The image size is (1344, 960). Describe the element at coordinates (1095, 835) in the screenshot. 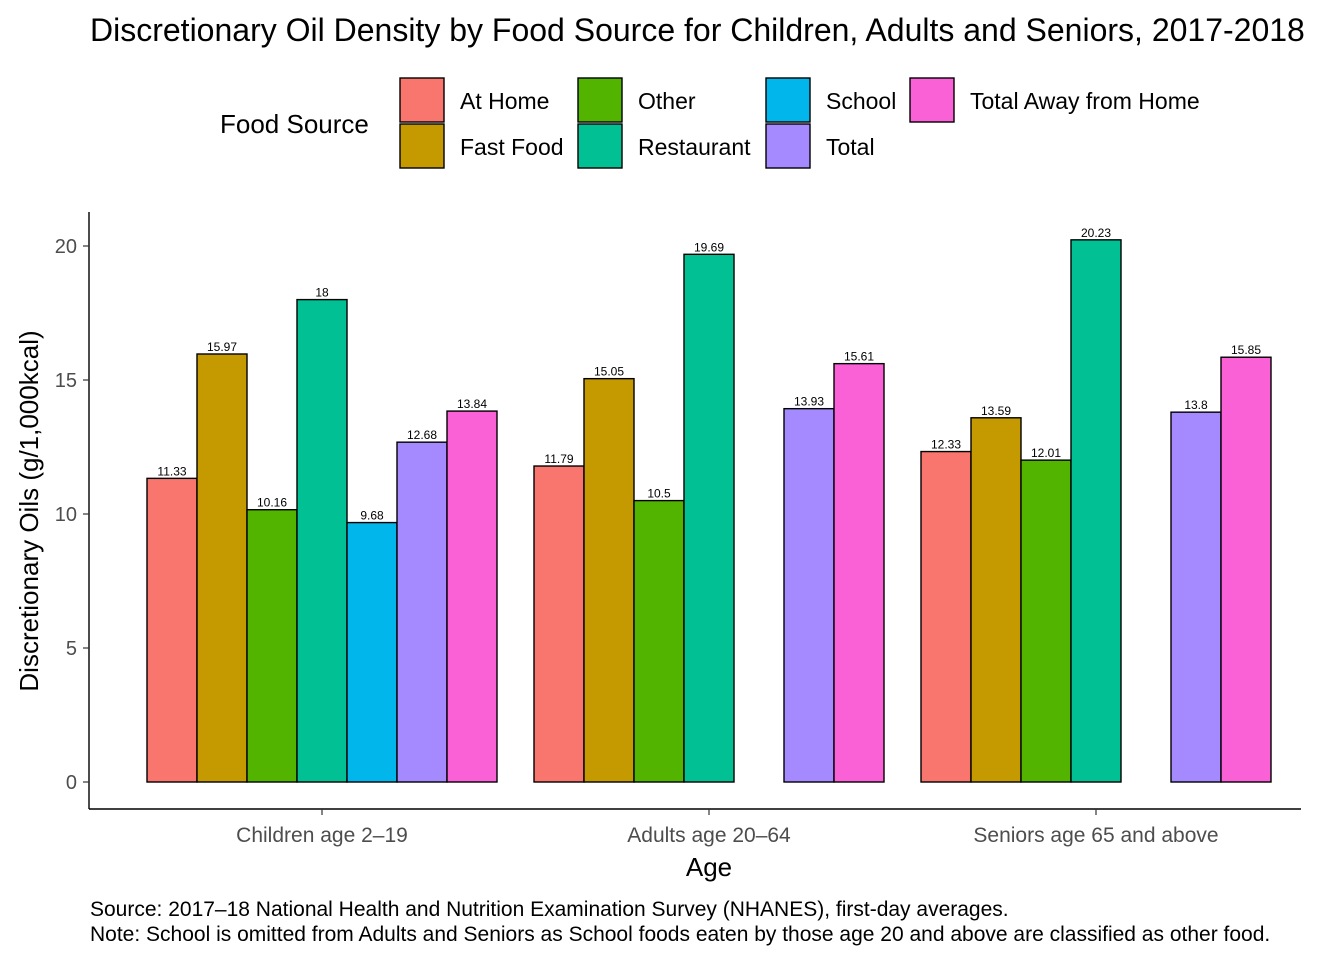

I see `x-tick-label: Seniors age 65 and above` at that location.